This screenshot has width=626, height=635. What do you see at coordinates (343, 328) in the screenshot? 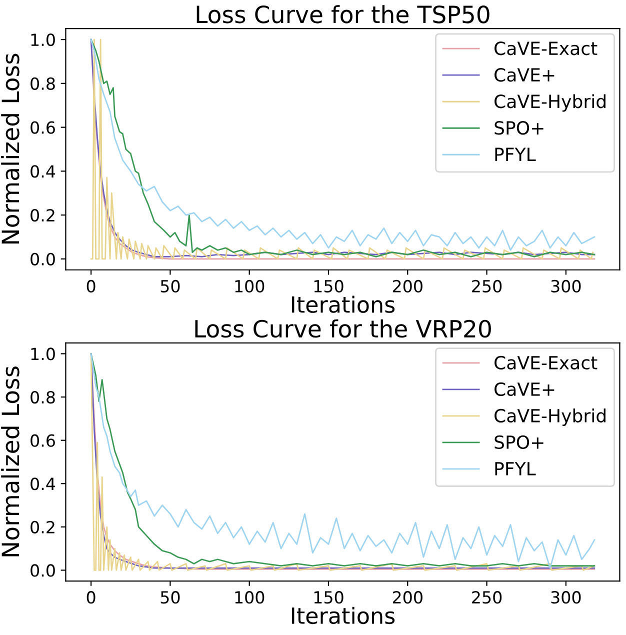
I see `chart-title: Loss Curve for the VRP20` at bounding box center [343, 328].